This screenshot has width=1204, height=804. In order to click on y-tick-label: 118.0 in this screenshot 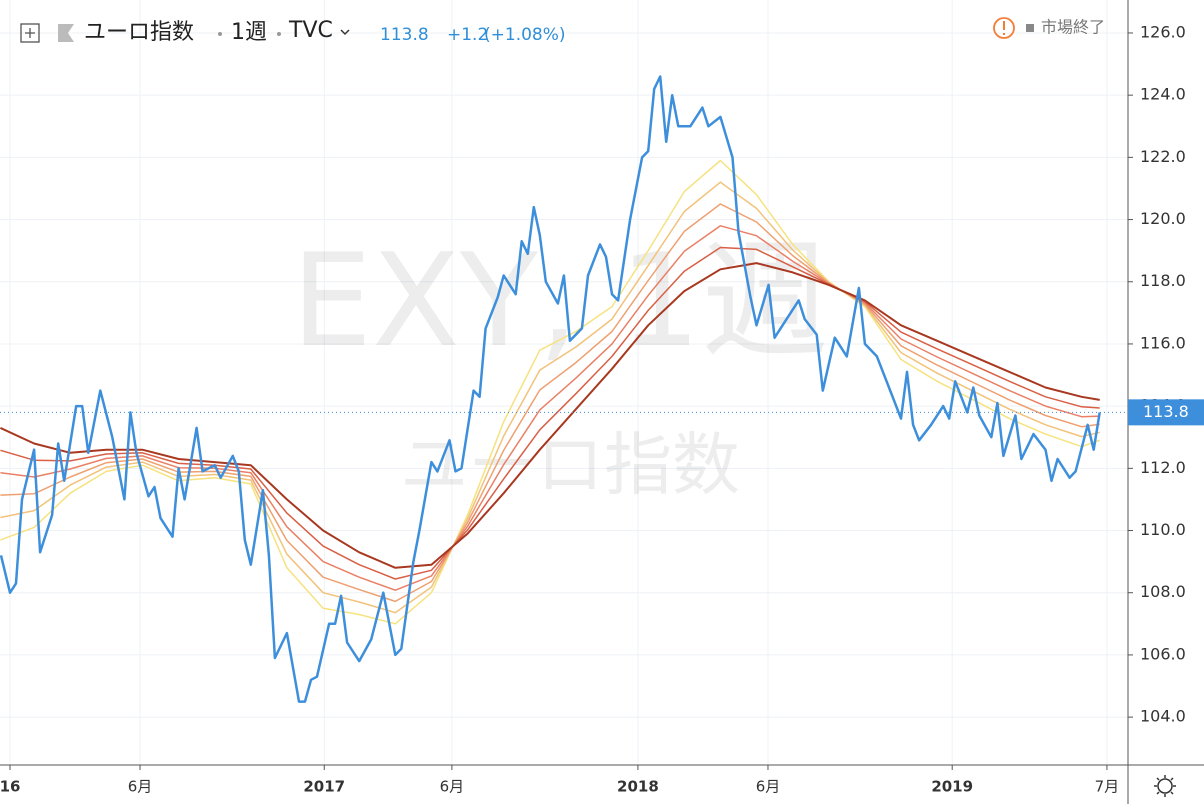, I will do `click(1163, 280)`.